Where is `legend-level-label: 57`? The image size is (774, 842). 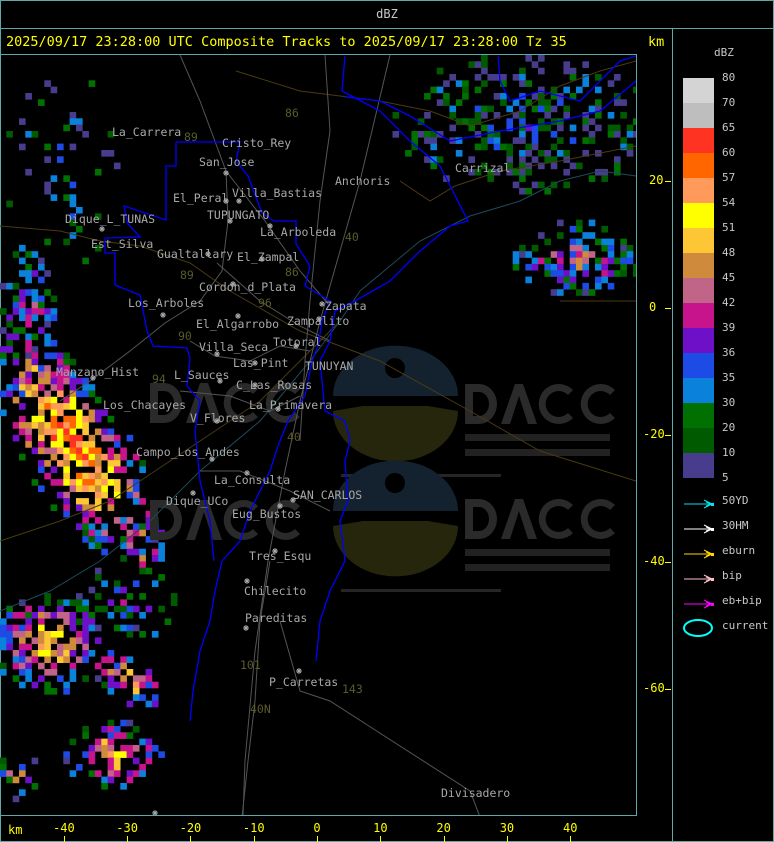
legend-level-label: 57 is located at coordinates (729, 177).